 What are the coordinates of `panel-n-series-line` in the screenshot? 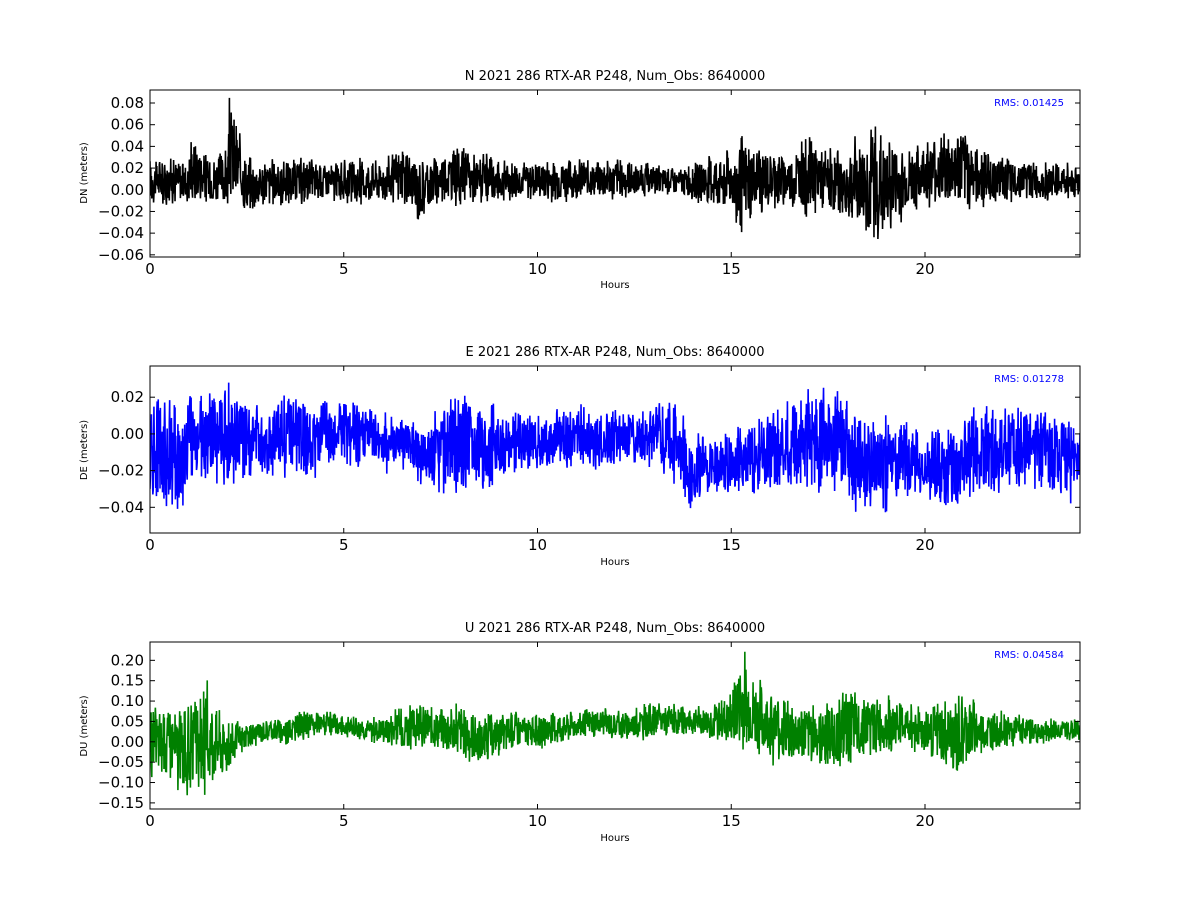 It's located at (615, 168).